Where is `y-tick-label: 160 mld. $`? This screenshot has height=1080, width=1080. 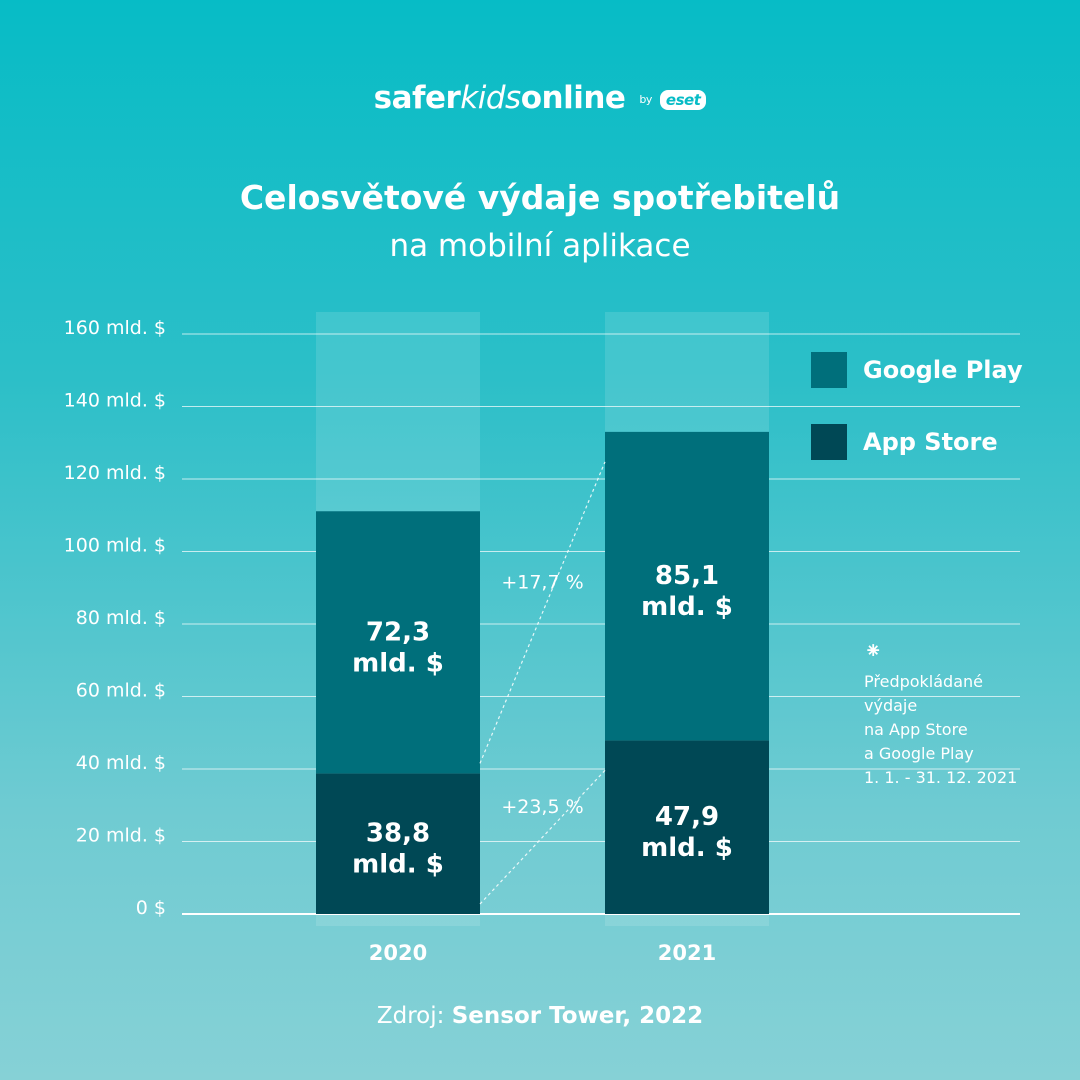
y-tick-label: 160 mld. $ is located at coordinates (115, 328).